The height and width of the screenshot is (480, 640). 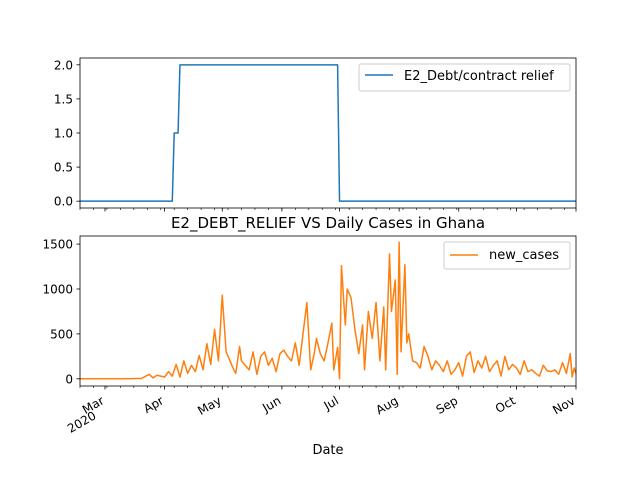 I want to click on y-tick-label: 1000, so click(x=57, y=289).